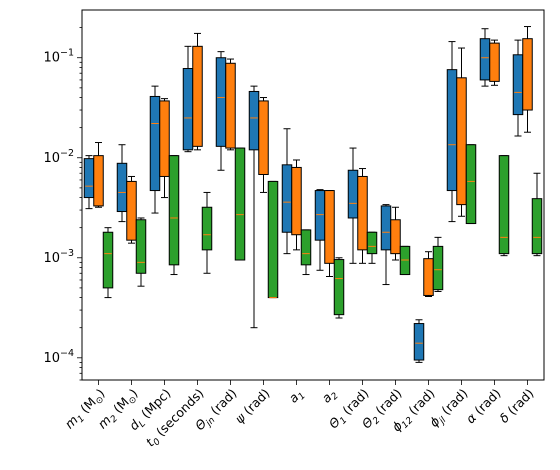  What do you see at coordinates (62, 204) in the screenshot?
I see `y-axis: 10−410−310−210−1` at bounding box center [62, 204].